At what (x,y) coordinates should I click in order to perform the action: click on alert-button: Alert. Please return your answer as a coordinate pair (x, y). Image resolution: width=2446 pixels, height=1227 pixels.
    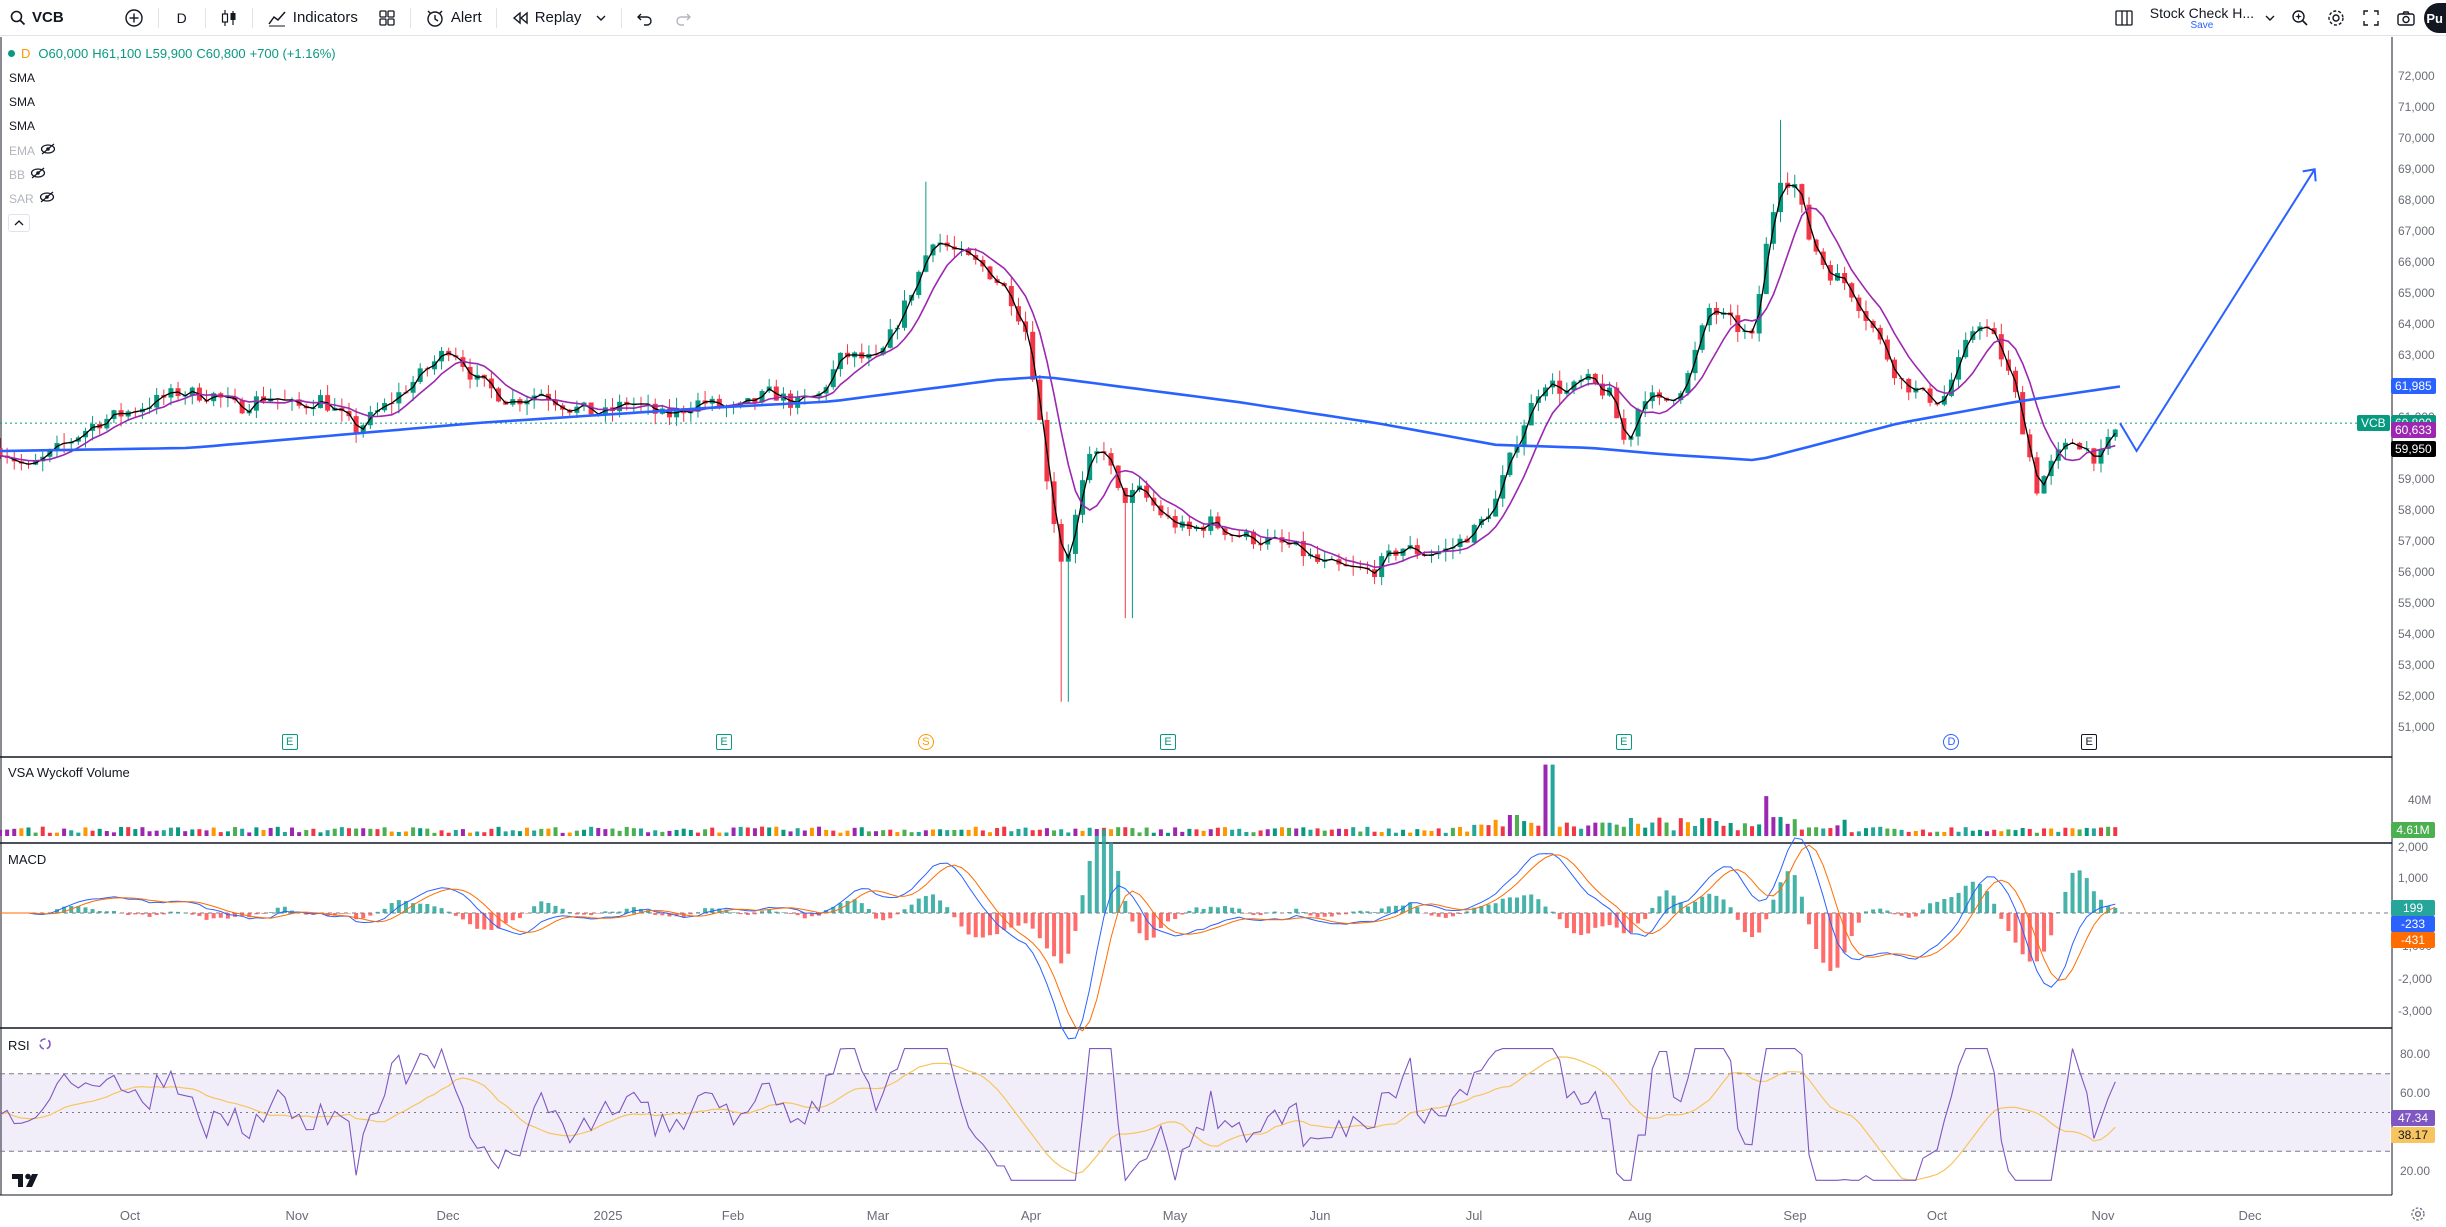
    Looking at the image, I should click on (453, 18).